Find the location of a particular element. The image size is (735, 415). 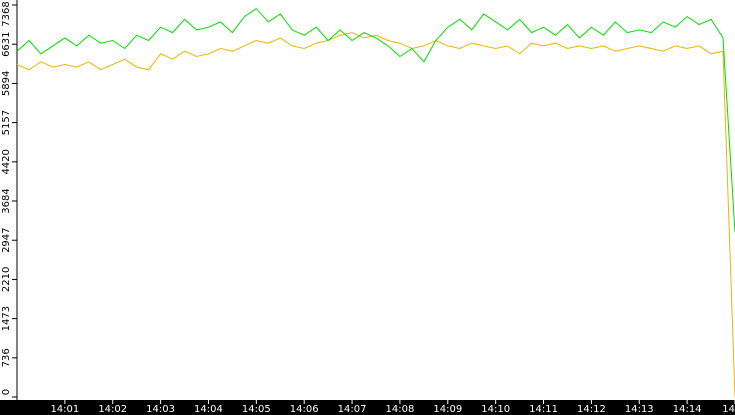

x-tick-label: 14:09 is located at coordinates (447, 409).